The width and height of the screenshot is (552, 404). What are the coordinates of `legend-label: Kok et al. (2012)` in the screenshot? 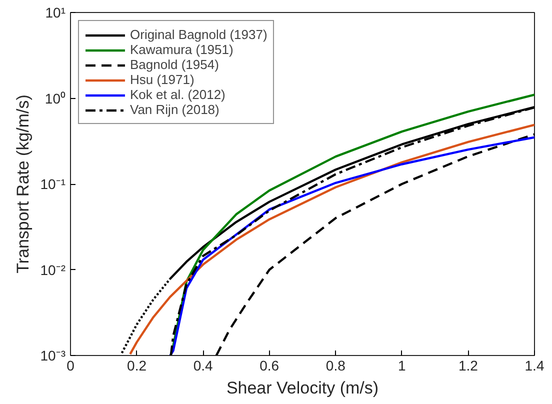 It's located at (178, 94).